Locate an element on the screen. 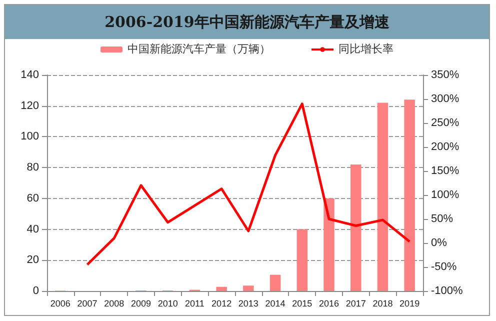 The image size is (496, 321). y2-tick-label: 300% is located at coordinates (445, 99).